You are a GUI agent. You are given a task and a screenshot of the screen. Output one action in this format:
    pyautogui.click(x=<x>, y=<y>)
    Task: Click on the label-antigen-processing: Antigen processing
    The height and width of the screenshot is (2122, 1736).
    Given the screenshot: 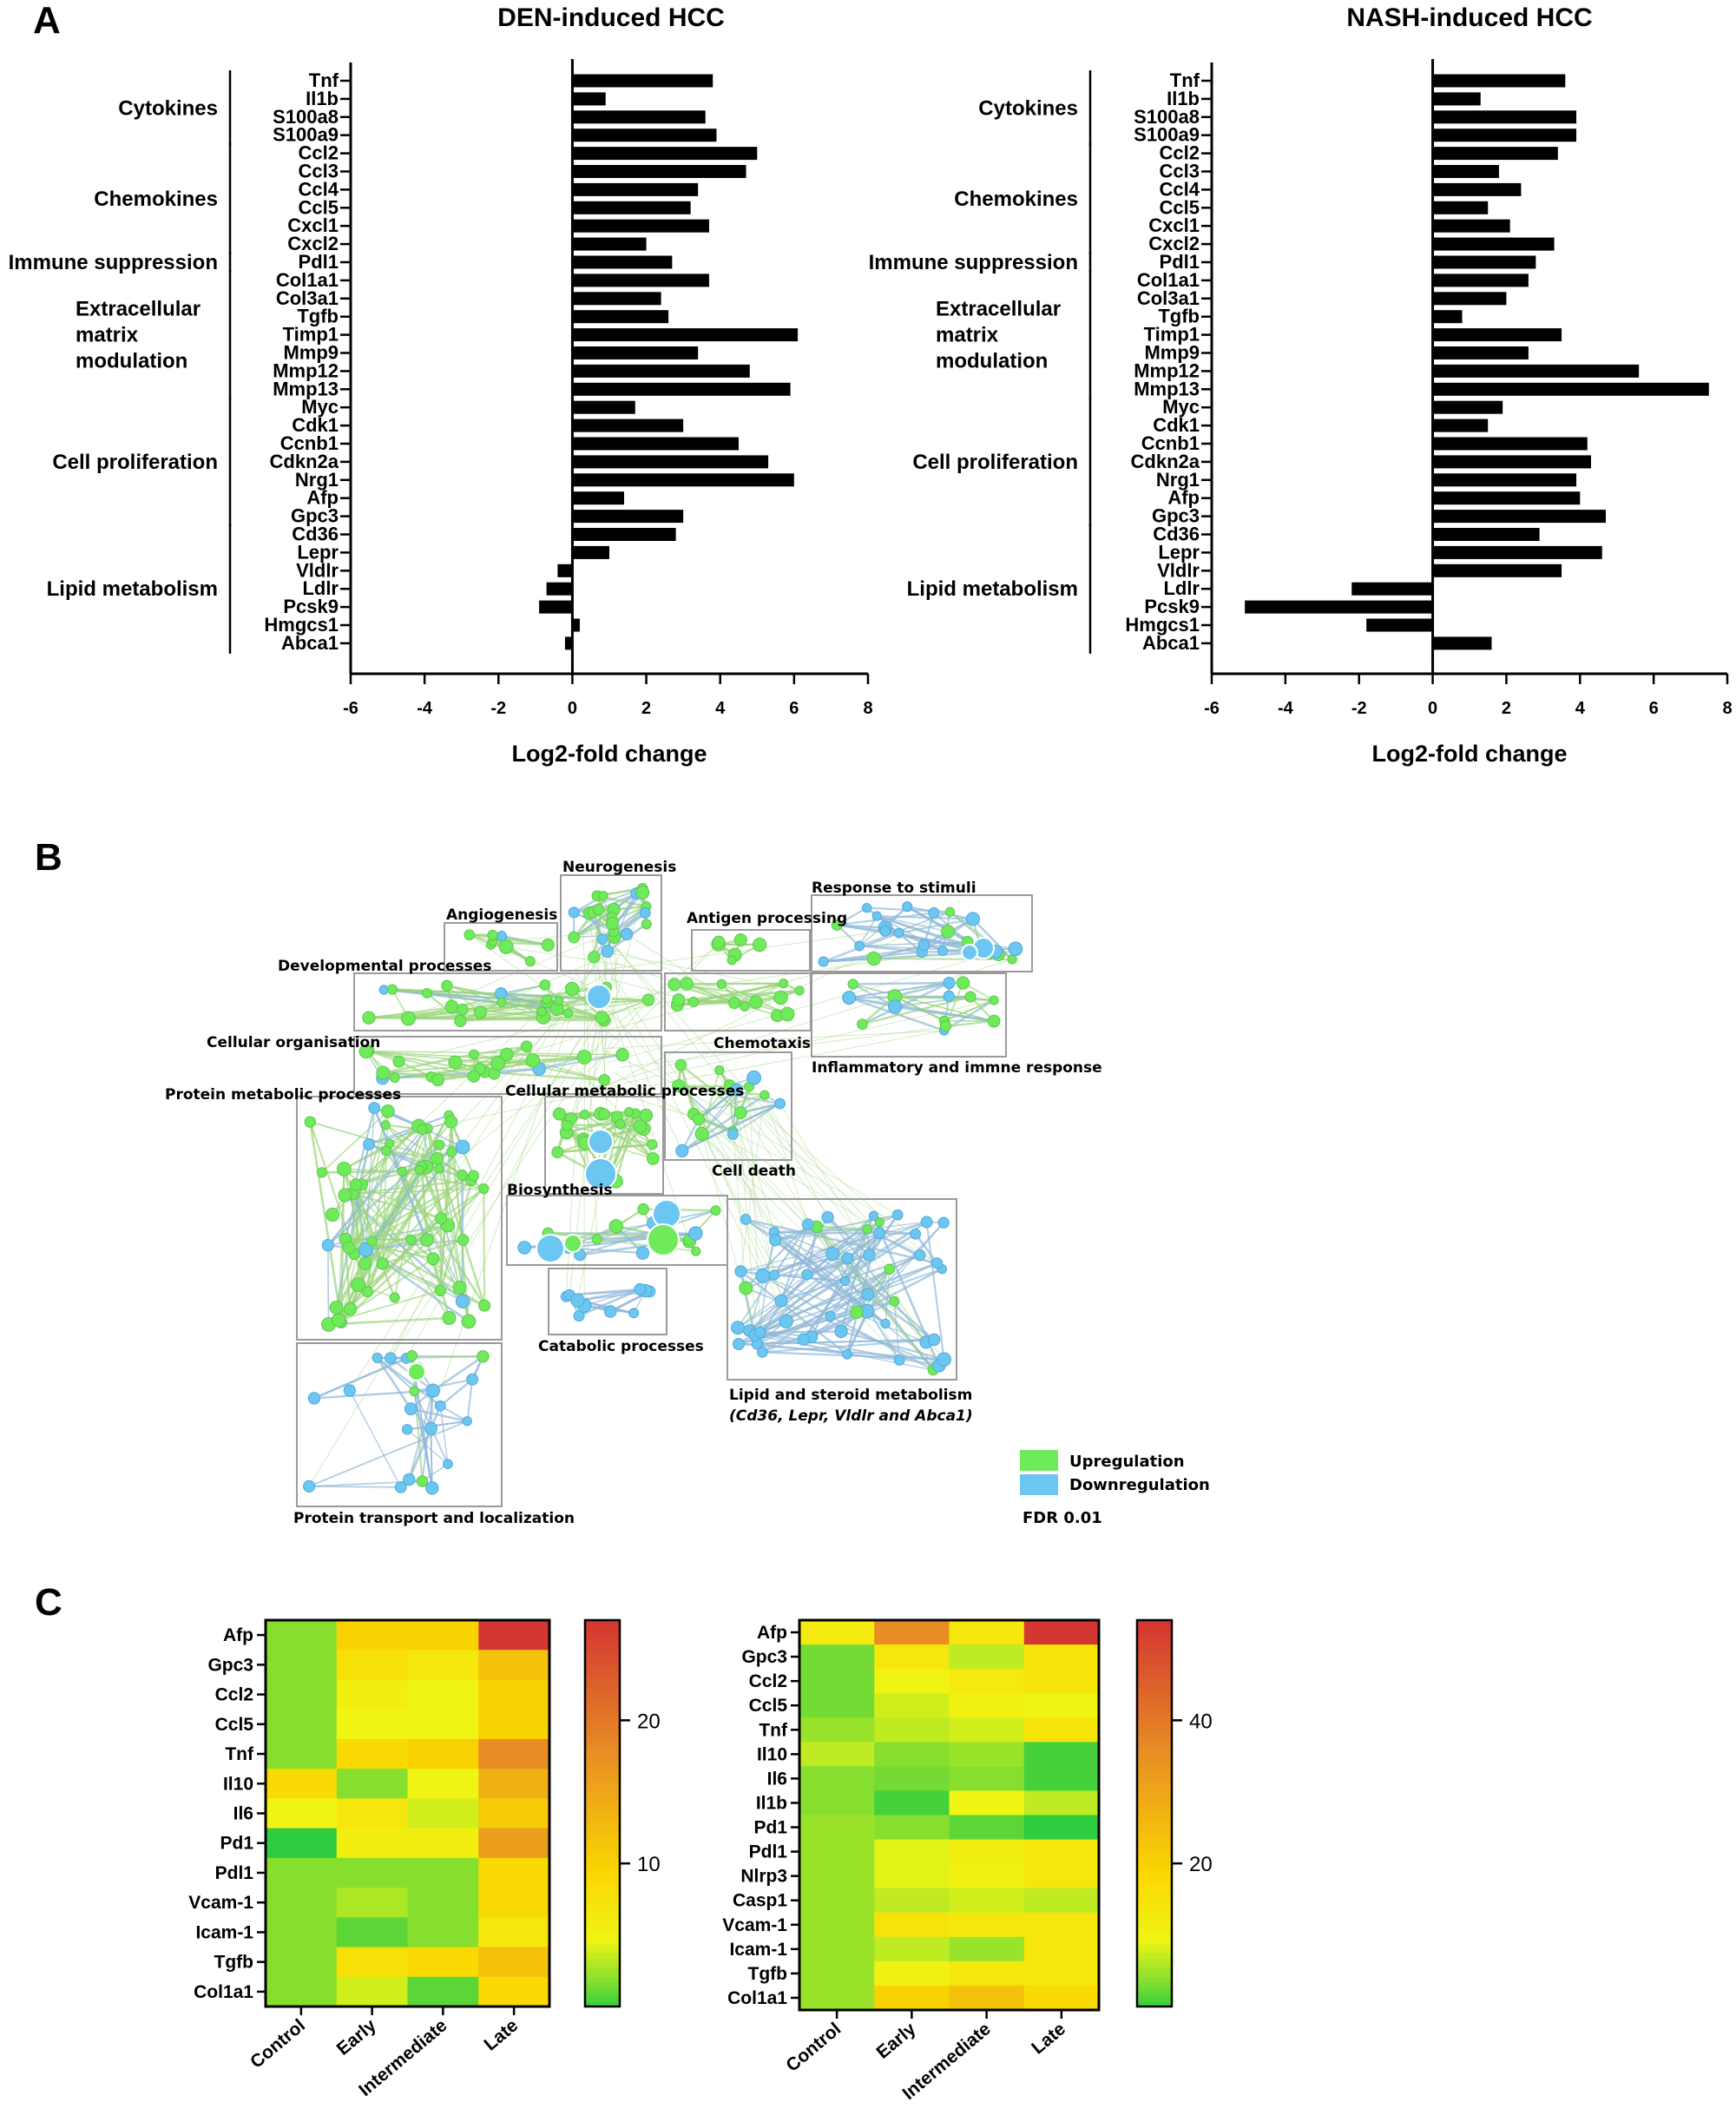 What is the action you would take?
    pyautogui.click(x=767, y=918)
    